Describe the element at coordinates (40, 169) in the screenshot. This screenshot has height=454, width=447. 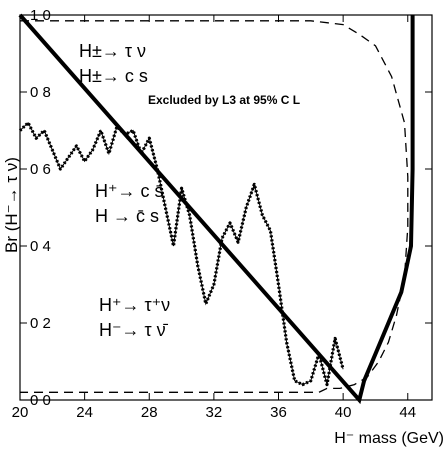
I see `y-tick-label: 0 6` at that location.